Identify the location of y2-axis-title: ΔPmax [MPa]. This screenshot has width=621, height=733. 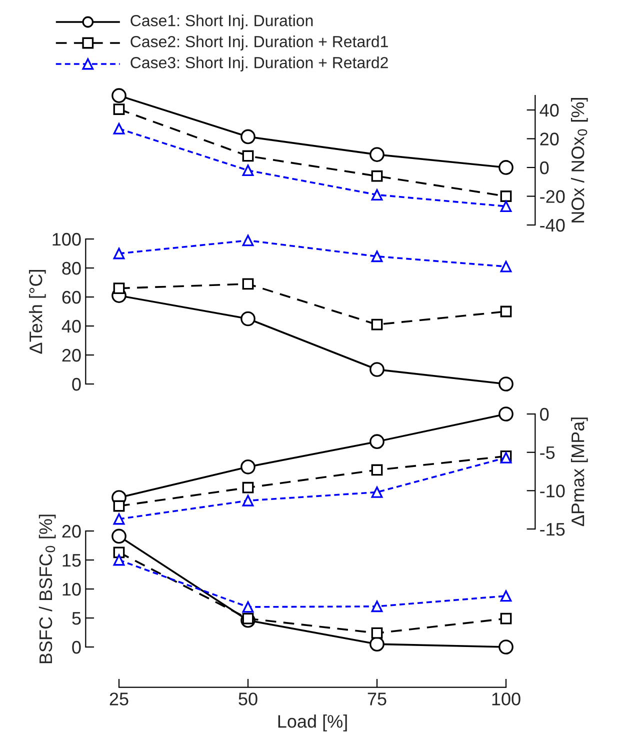
(579, 472).